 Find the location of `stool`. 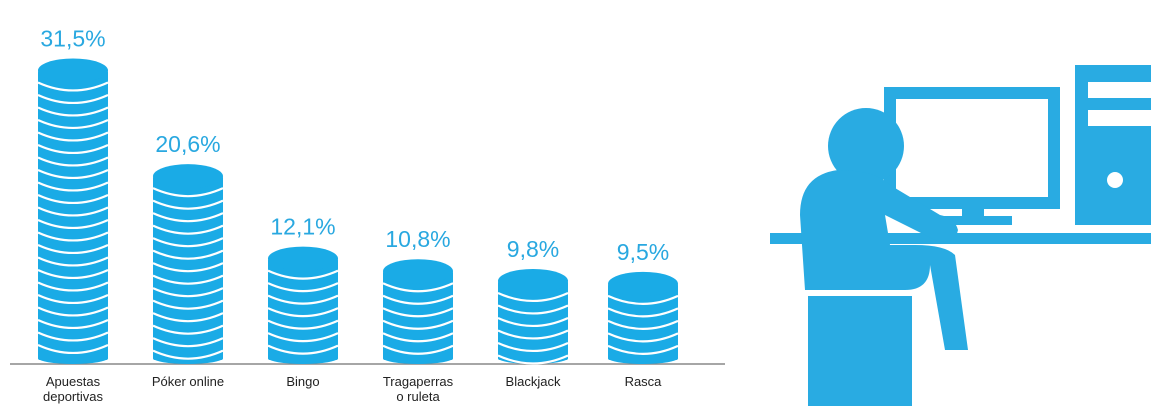

stool is located at coordinates (860, 351).